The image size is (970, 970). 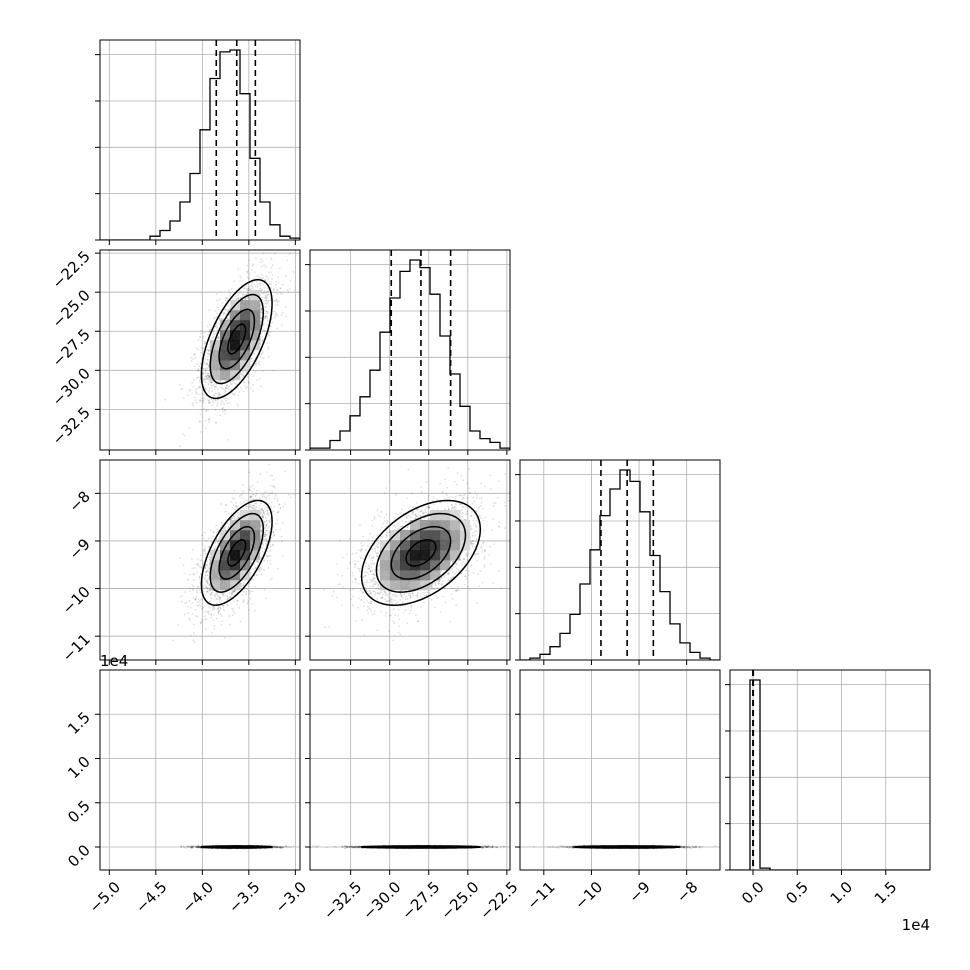 What do you see at coordinates (71, 347) in the screenshot?
I see `y-tick-label: −27.5` at bounding box center [71, 347].